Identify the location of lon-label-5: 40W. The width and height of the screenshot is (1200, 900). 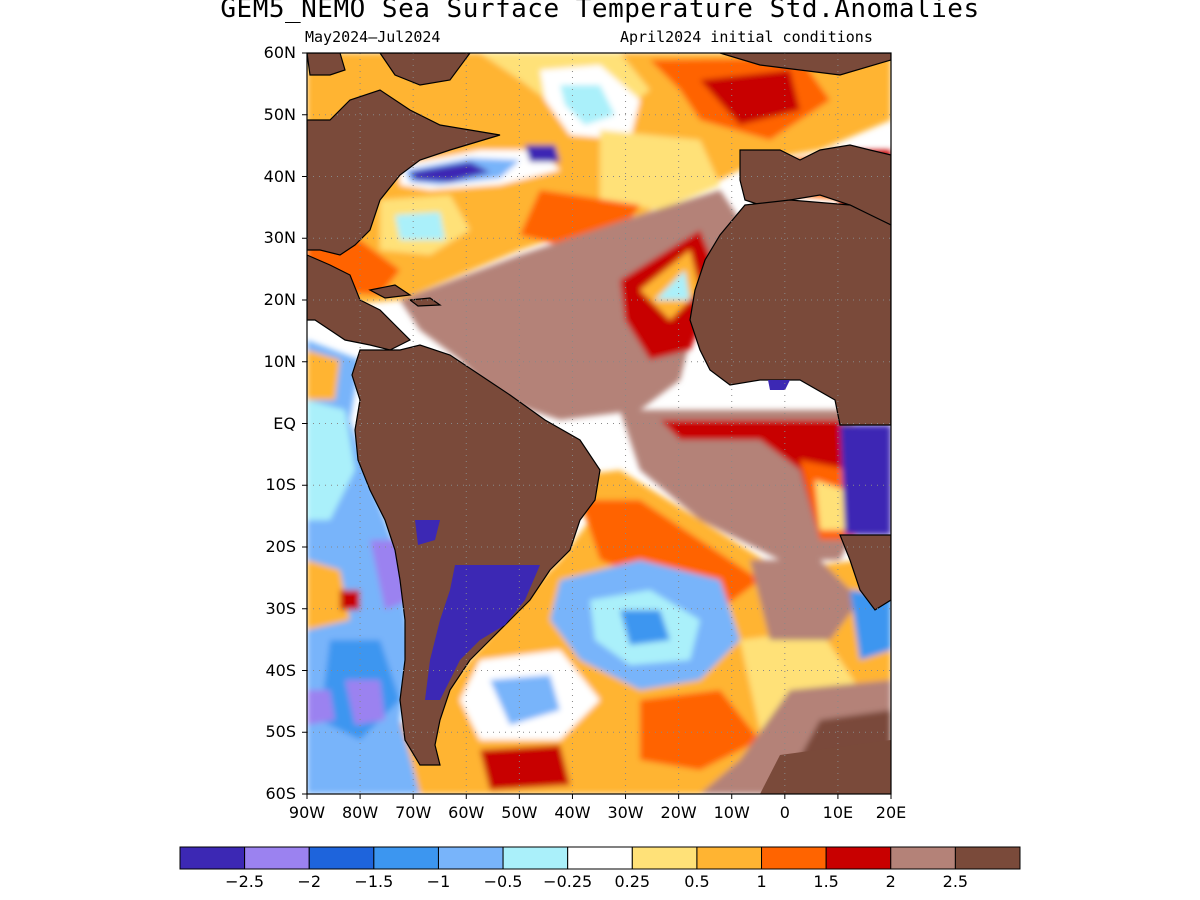
(572, 812).